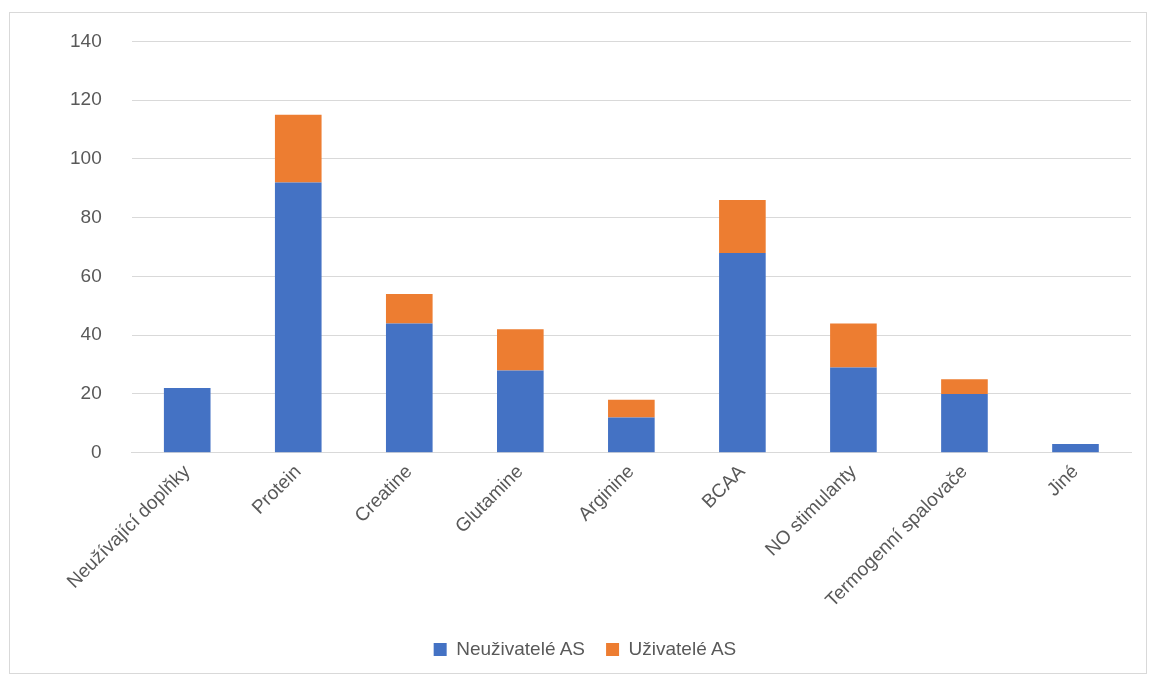  What do you see at coordinates (1062, 480) in the screenshot?
I see `x-tick-label: Jiné` at bounding box center [1062, 480].